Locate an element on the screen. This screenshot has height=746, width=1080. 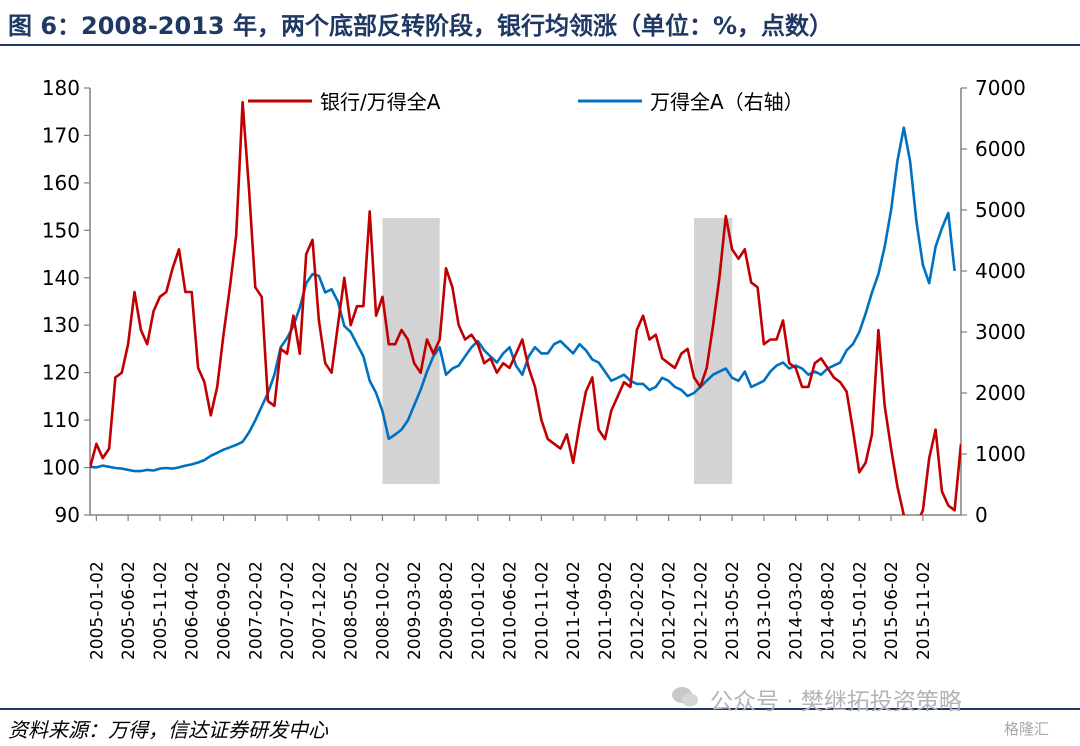
x-tick-label: 2013-10-02 is located at coordinates (765, 610).